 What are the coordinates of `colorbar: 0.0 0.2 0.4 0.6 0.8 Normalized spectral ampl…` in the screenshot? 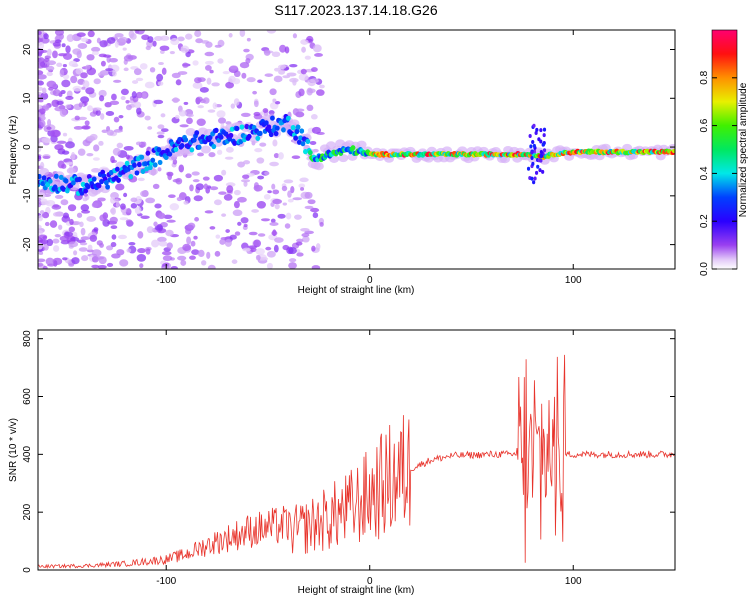 It's located at (724, 152).